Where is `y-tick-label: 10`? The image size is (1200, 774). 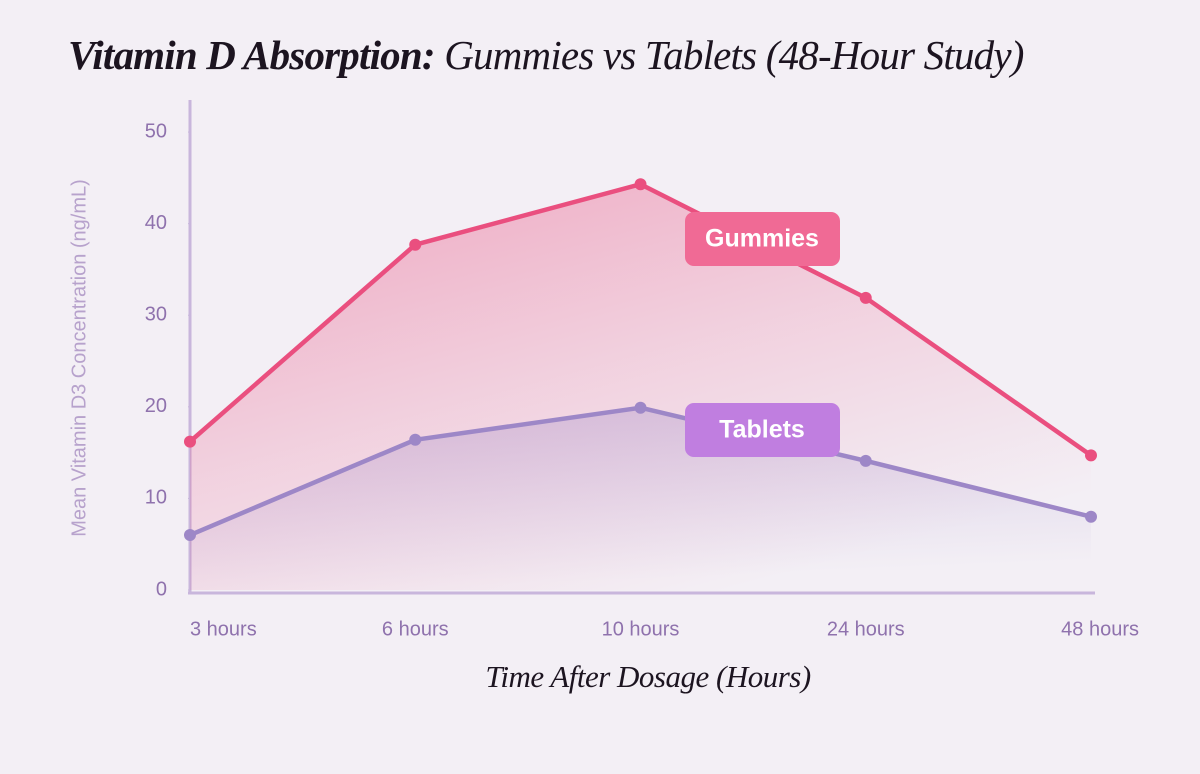
y-tick-label: 10 is located at coordinates (156, 498).